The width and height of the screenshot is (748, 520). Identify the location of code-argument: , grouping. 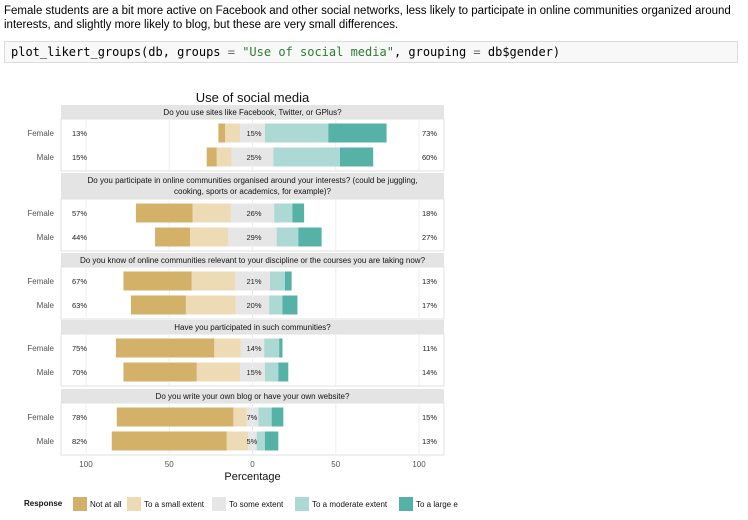
(433, 52).